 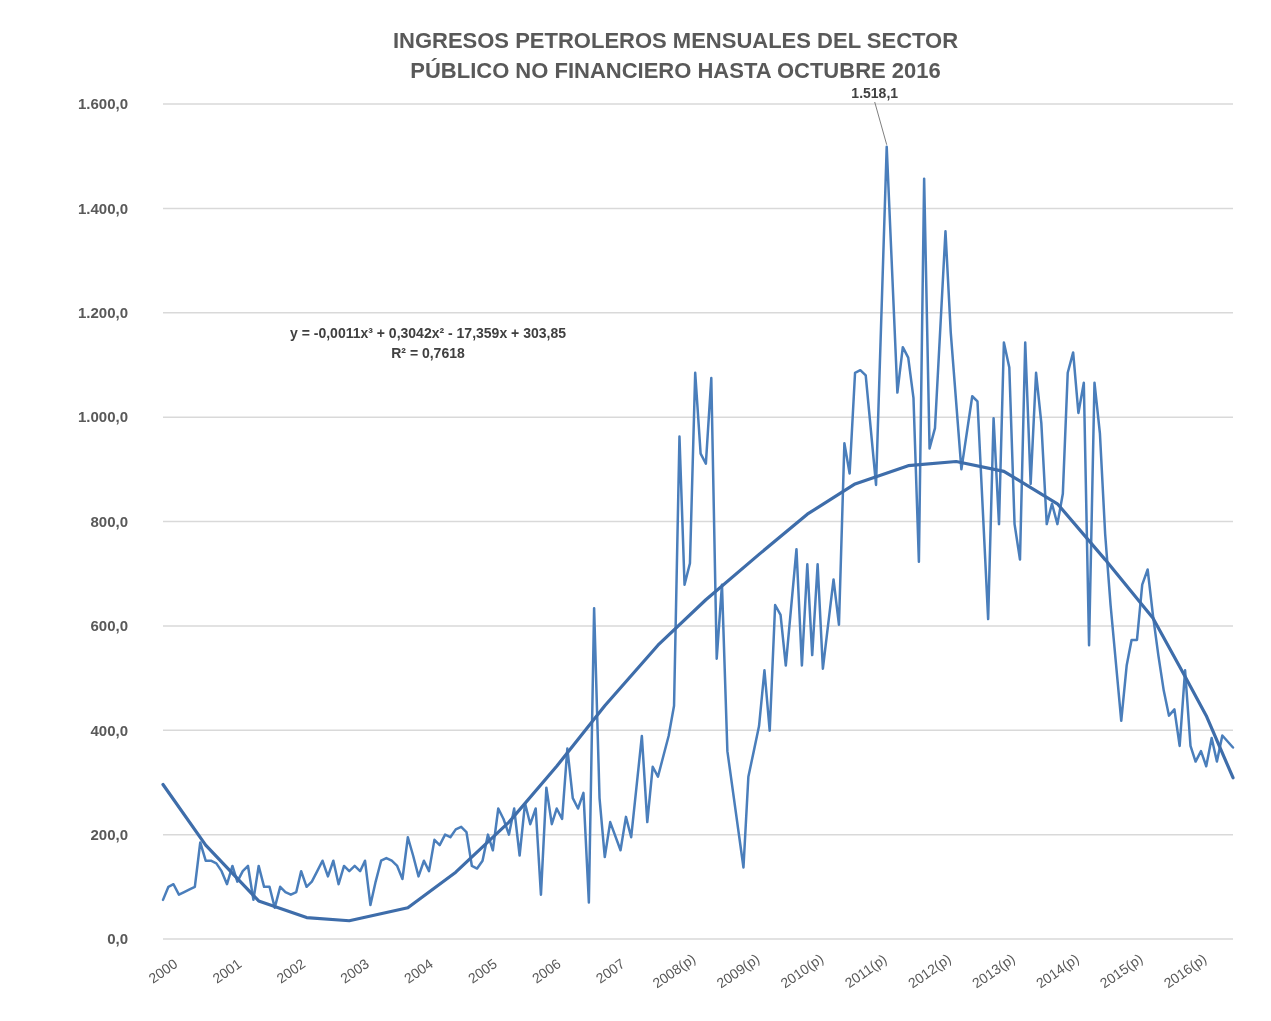 What do you see at coordinates (109, 521) in the screenshot?
I see `y-tick-label: 800,0` at bounding box center [109, 521].